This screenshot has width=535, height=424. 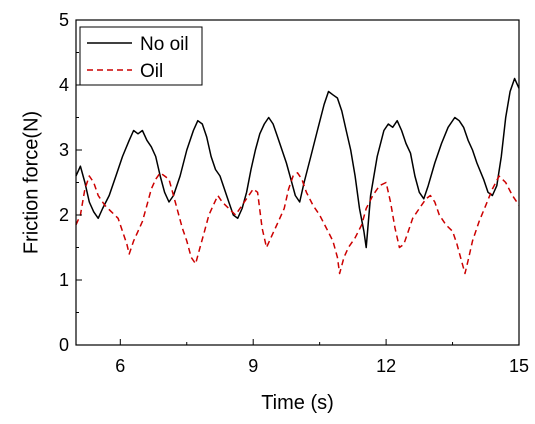 I want to click on x-axis-title: Time (s), so click(x=297, y=403).